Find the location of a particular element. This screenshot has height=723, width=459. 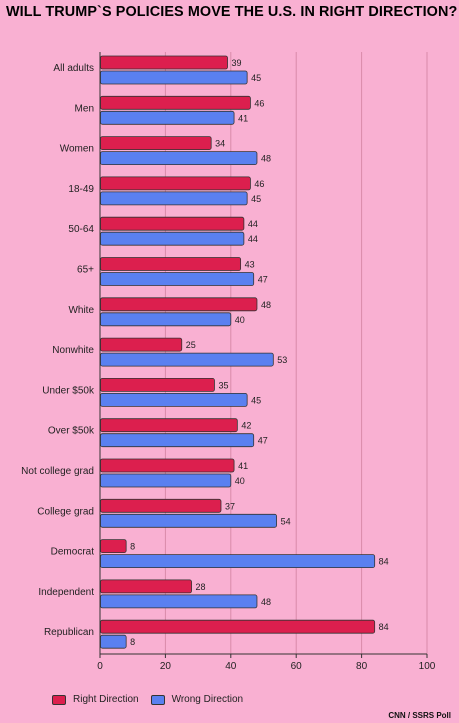

bar-value-label: 53 is located at coordinates (282, 360).